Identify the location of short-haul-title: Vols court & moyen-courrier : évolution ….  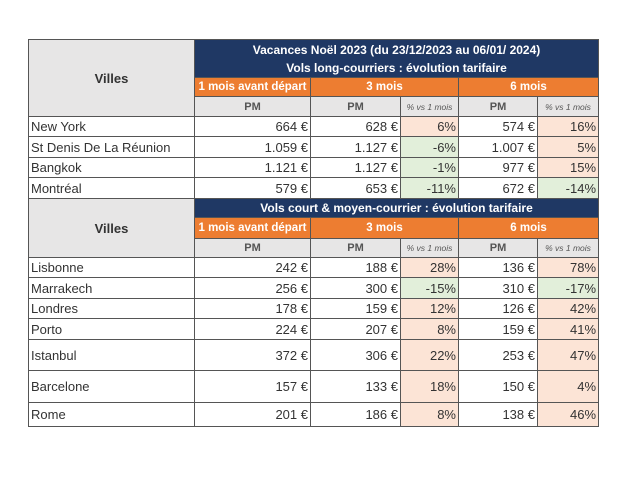
(396, 208).